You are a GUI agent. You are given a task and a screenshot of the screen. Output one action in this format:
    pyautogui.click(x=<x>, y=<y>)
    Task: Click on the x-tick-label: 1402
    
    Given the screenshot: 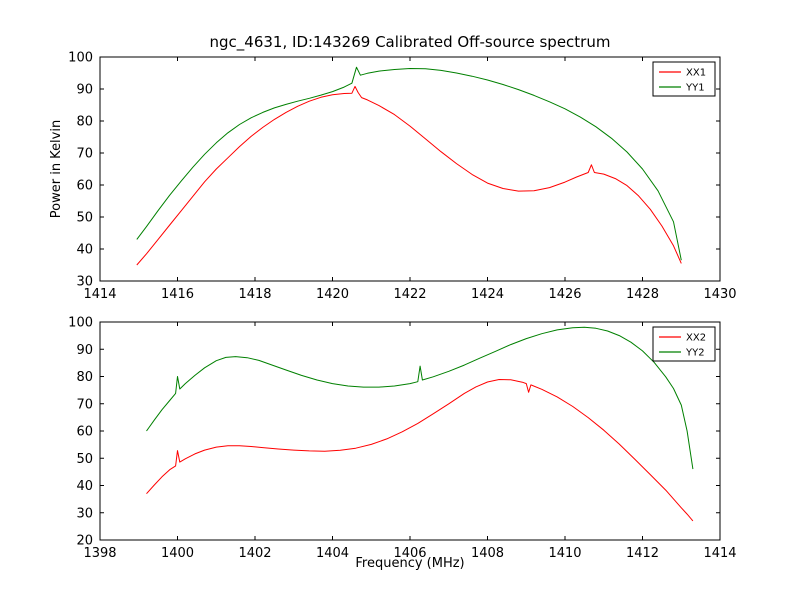 What is the action you would take?
    pyautogui.click(x=254, y=553)
    